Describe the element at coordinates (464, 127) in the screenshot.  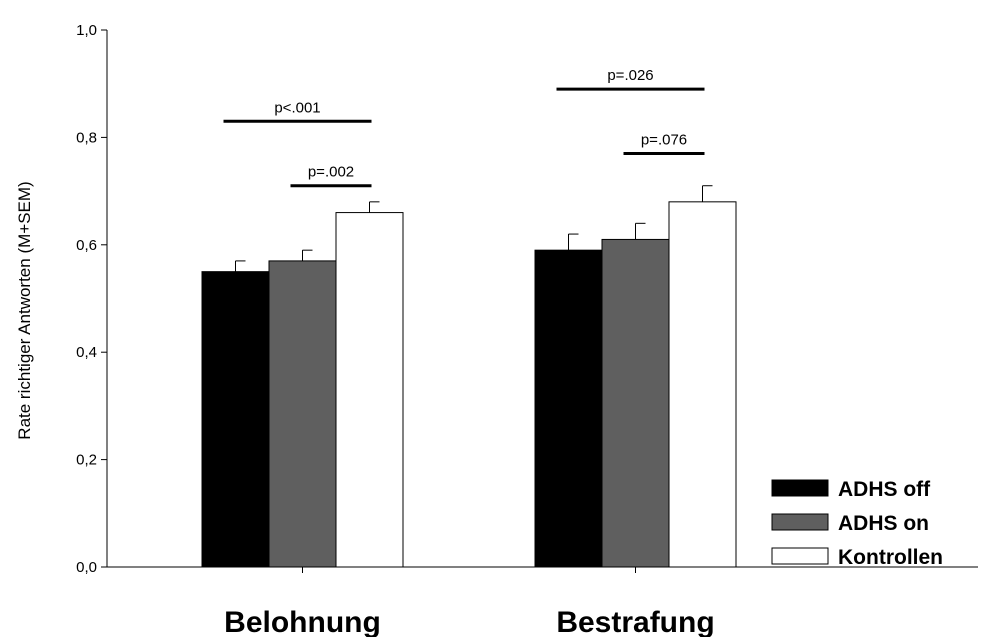
I see `annotations: p<.001 p=.002 p=.026 p=.076` at that location.